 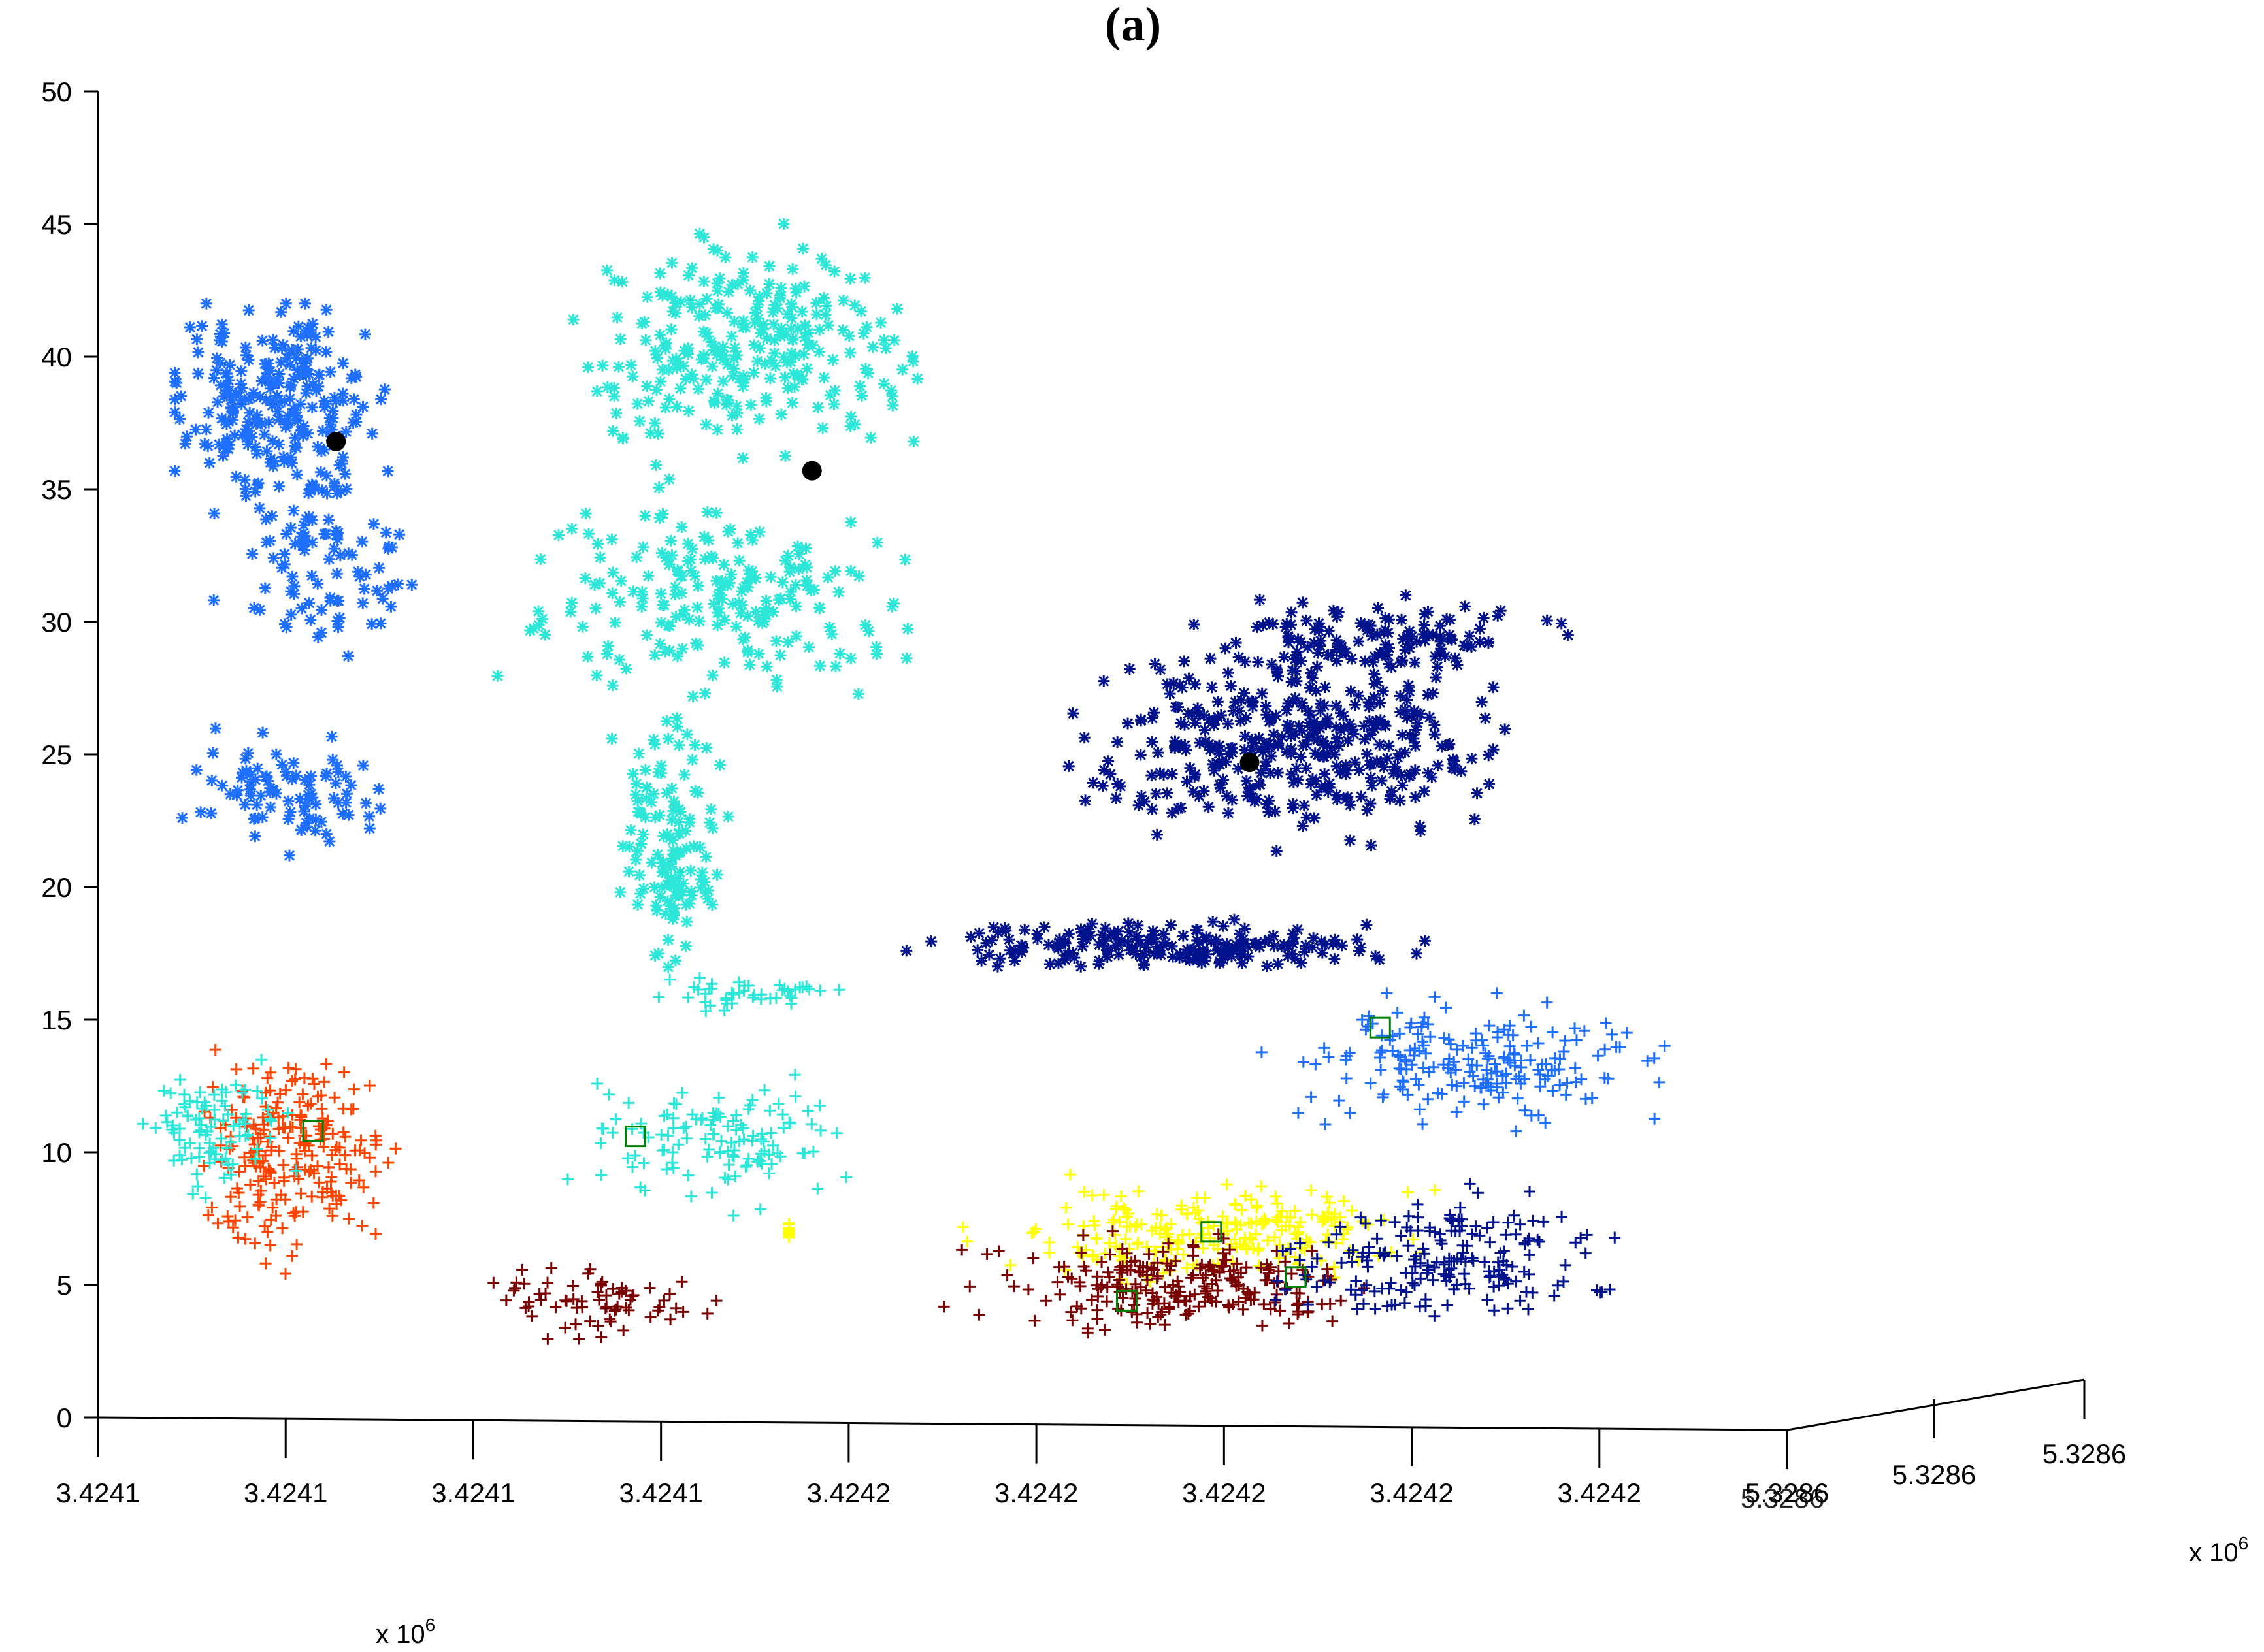 What do you see at coordinates (313, 1131) in the screenshot?
I see `centroid-square` at bounding box center [313, 1131].